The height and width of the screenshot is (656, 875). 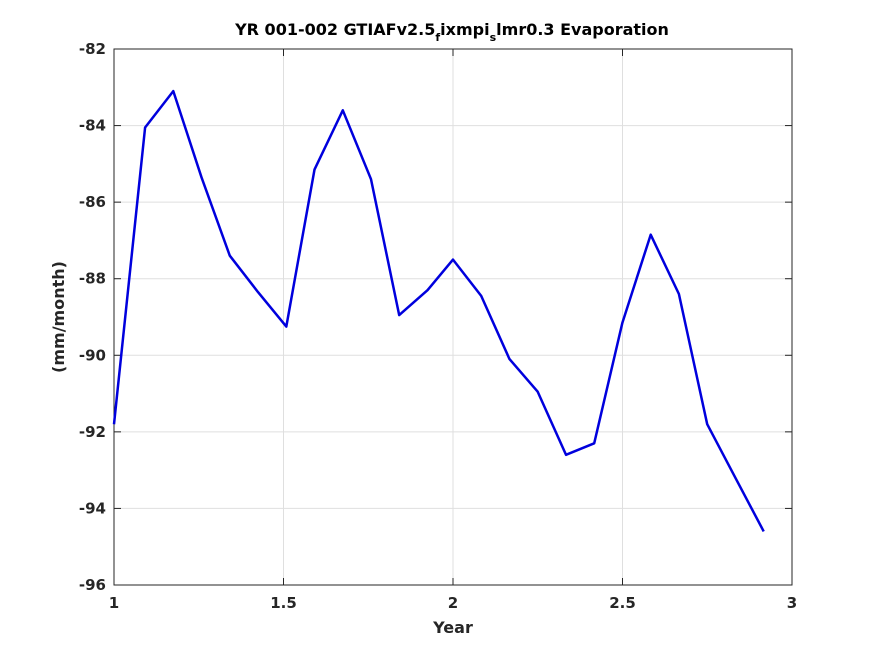 What do you see at coordinates (92, 585) in the screenshot?
I see `y-tick-label: -96` at bounding box center [92, 585].